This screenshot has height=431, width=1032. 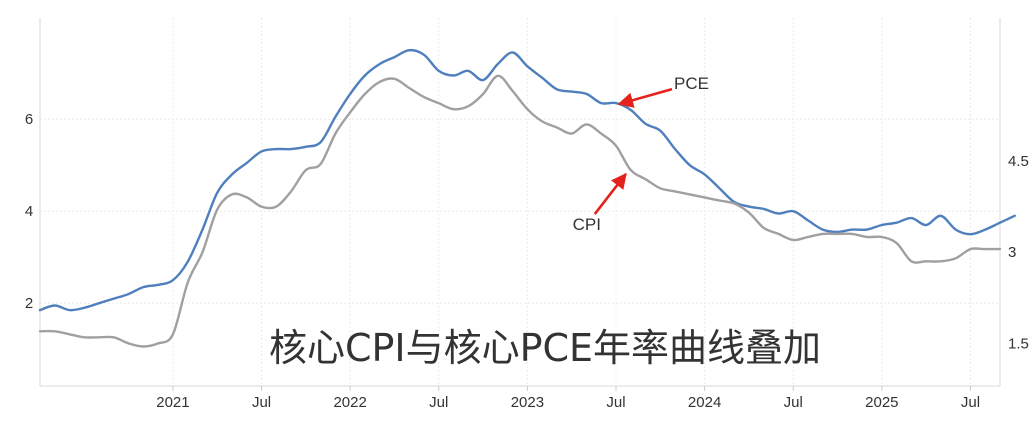 What do you see at coordinates (610, 193) in the screenshot?
I see `annotation-arrow-cpi` at bounding box center [610, 193].